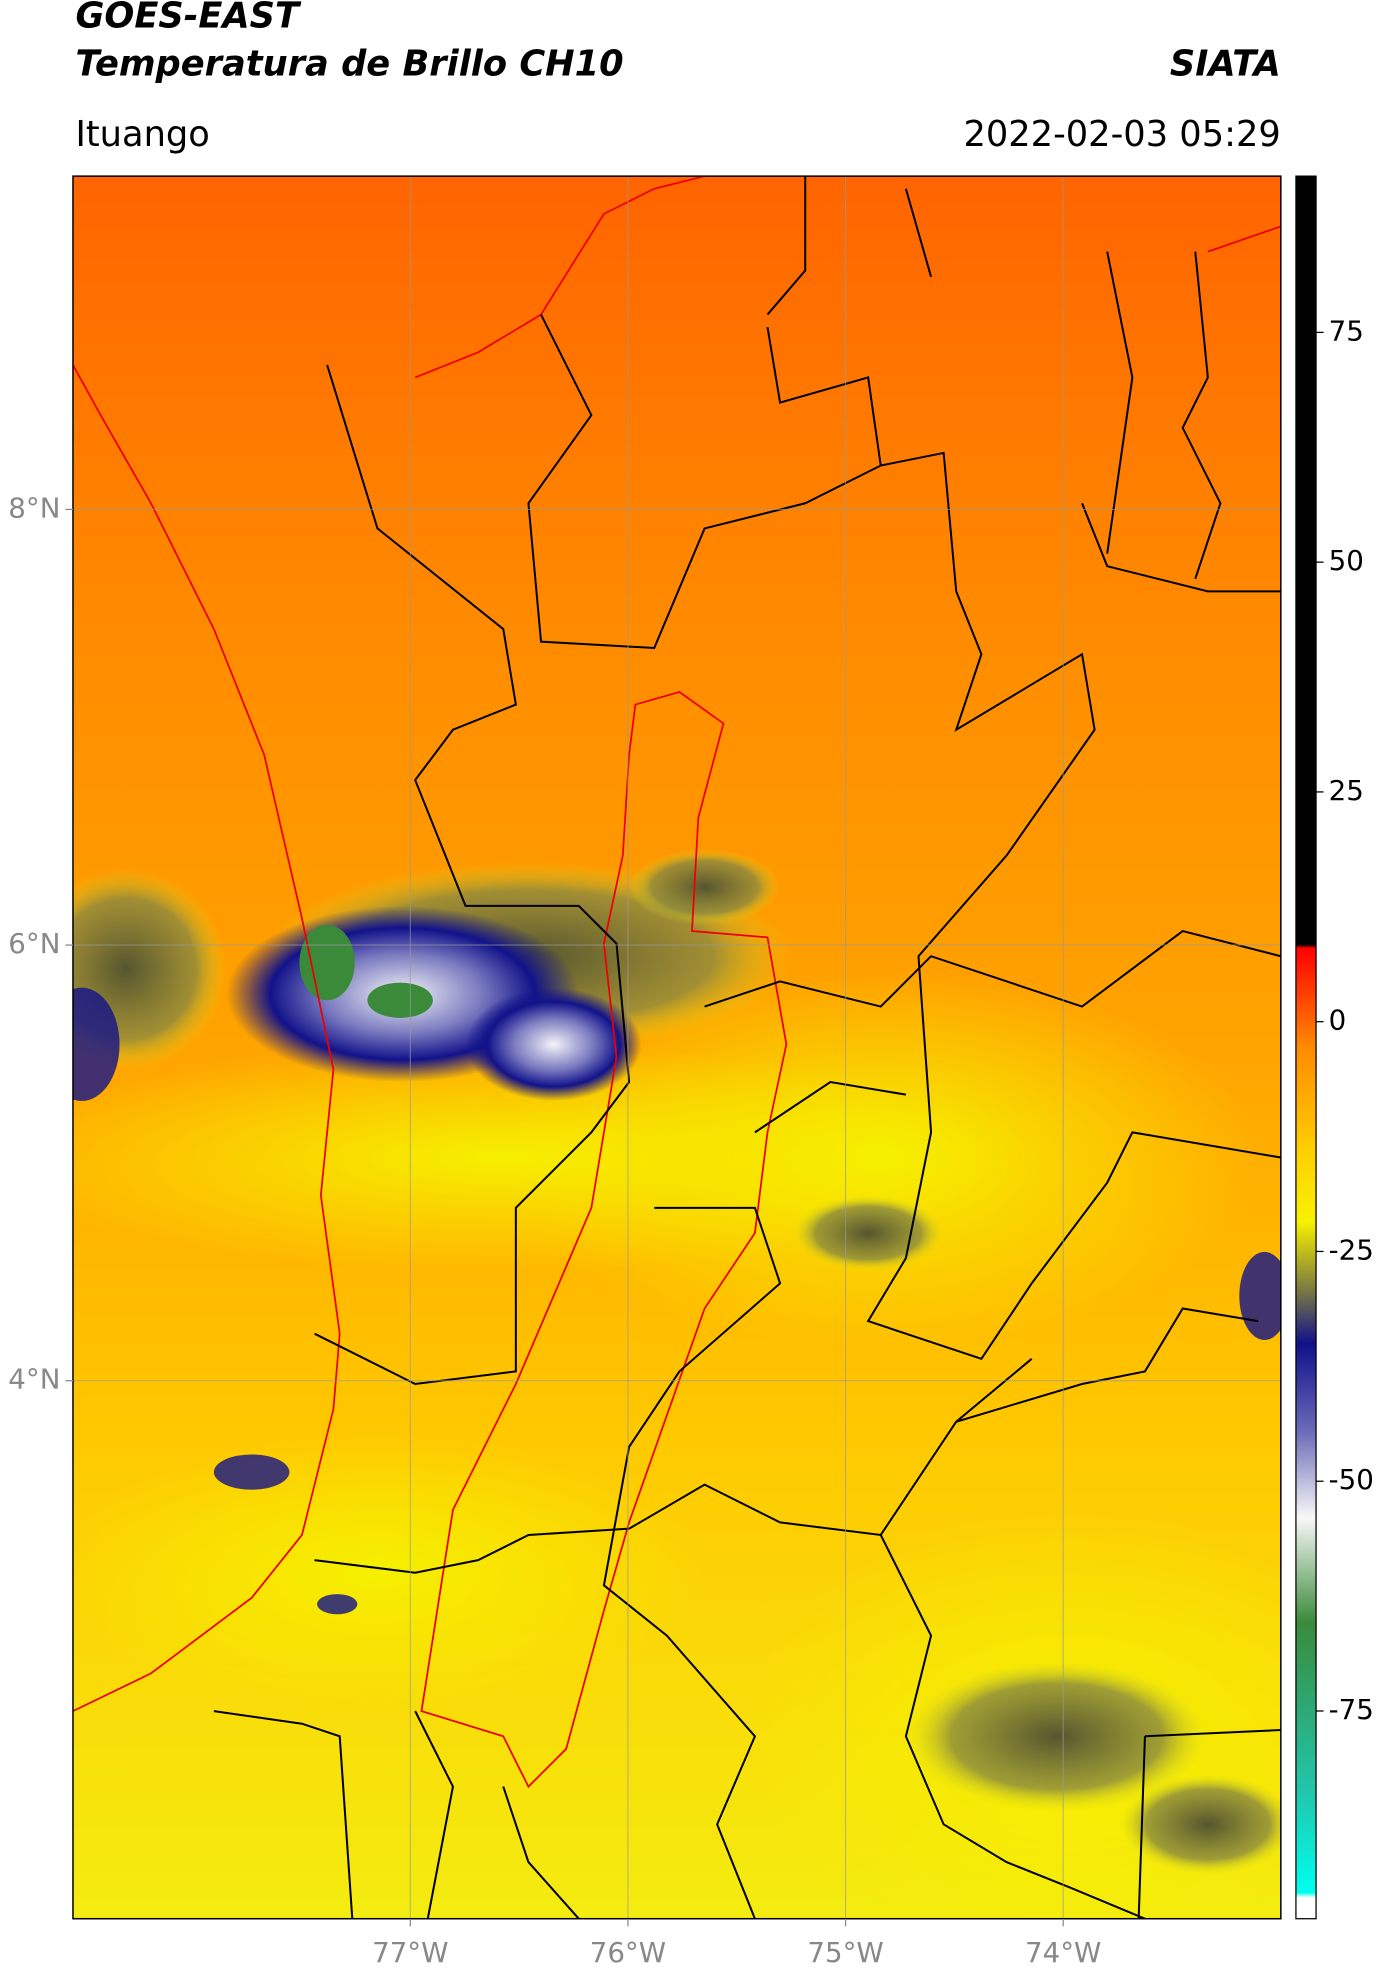 The height and width of the screenshot is (1981, 1384). Describe the element at coordinates (1346, 560) in the screenshot. I see `colorbar-tick-label: 50` at that location.